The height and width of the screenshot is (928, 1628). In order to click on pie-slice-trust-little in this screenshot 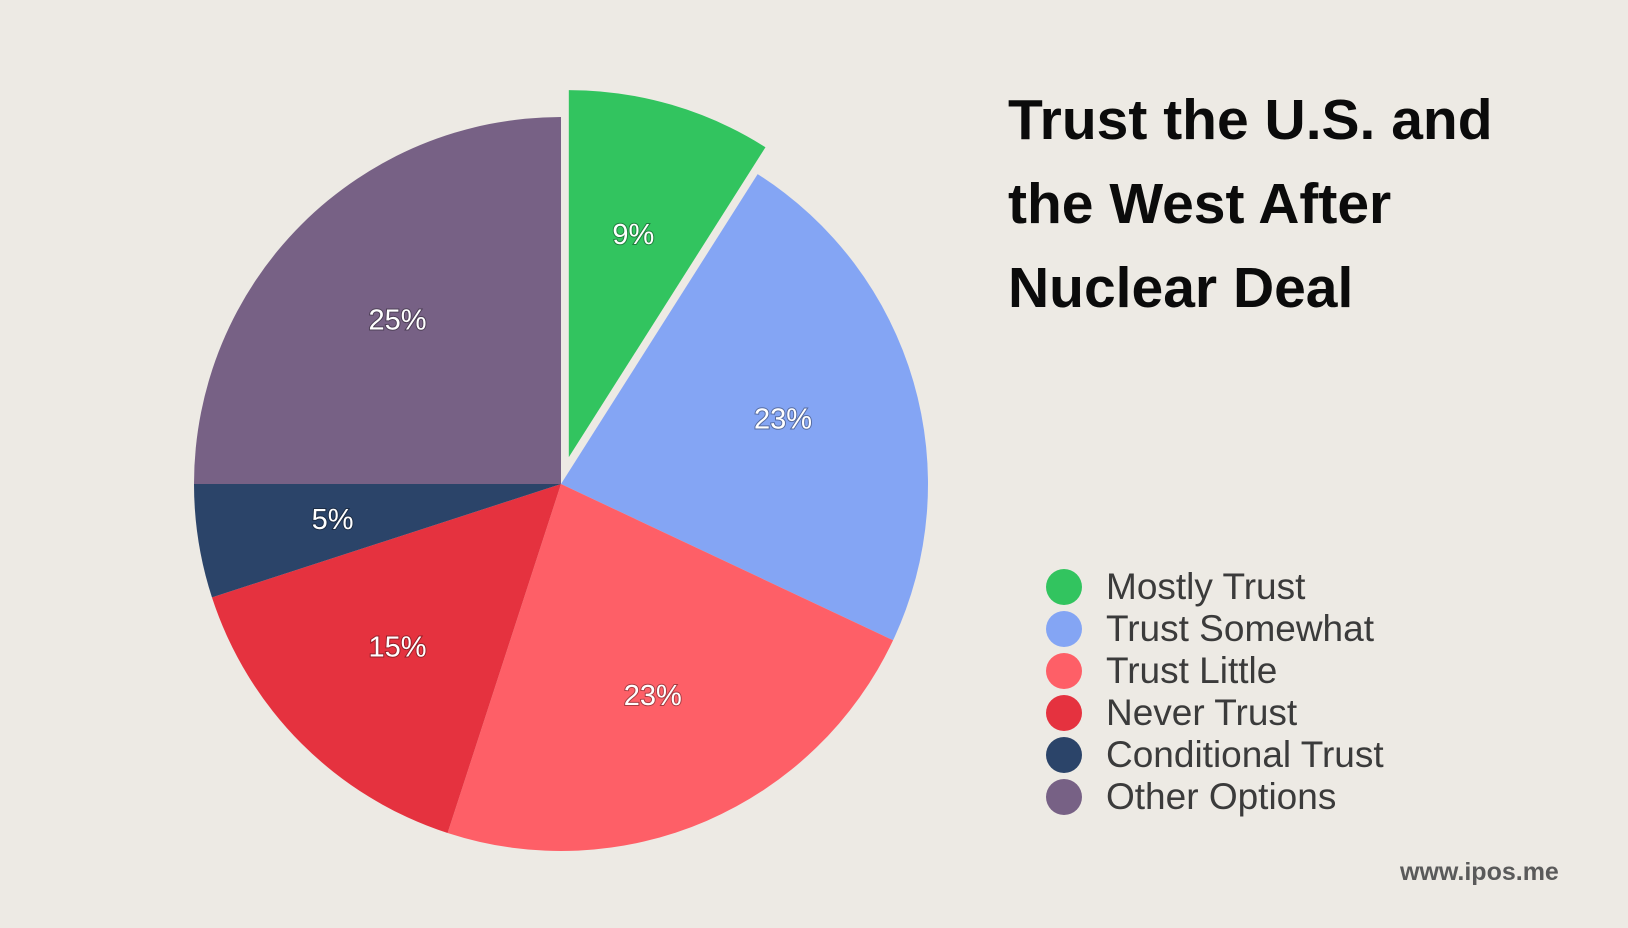, I will do `click(670, 667)`.